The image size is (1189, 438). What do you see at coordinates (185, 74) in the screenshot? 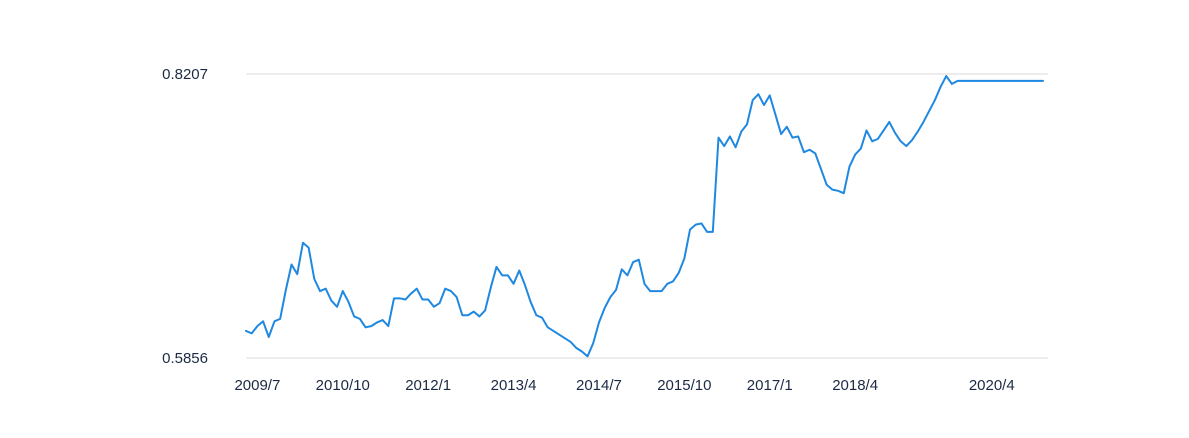
I see `y-tick-label: 0.8207` at bounding box center [185, 74].